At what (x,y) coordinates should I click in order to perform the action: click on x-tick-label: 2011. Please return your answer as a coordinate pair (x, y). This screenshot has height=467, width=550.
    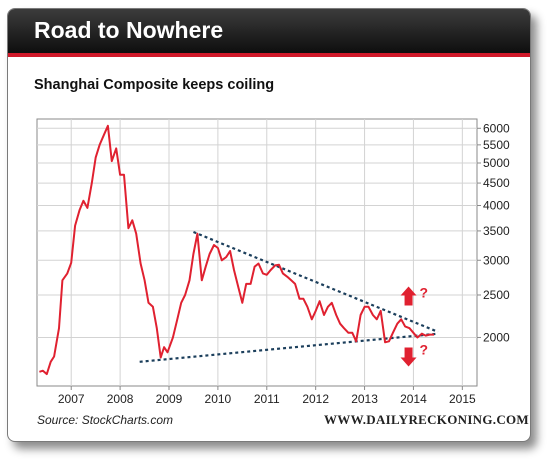
    Looking at the image, I should click on (267, 399).